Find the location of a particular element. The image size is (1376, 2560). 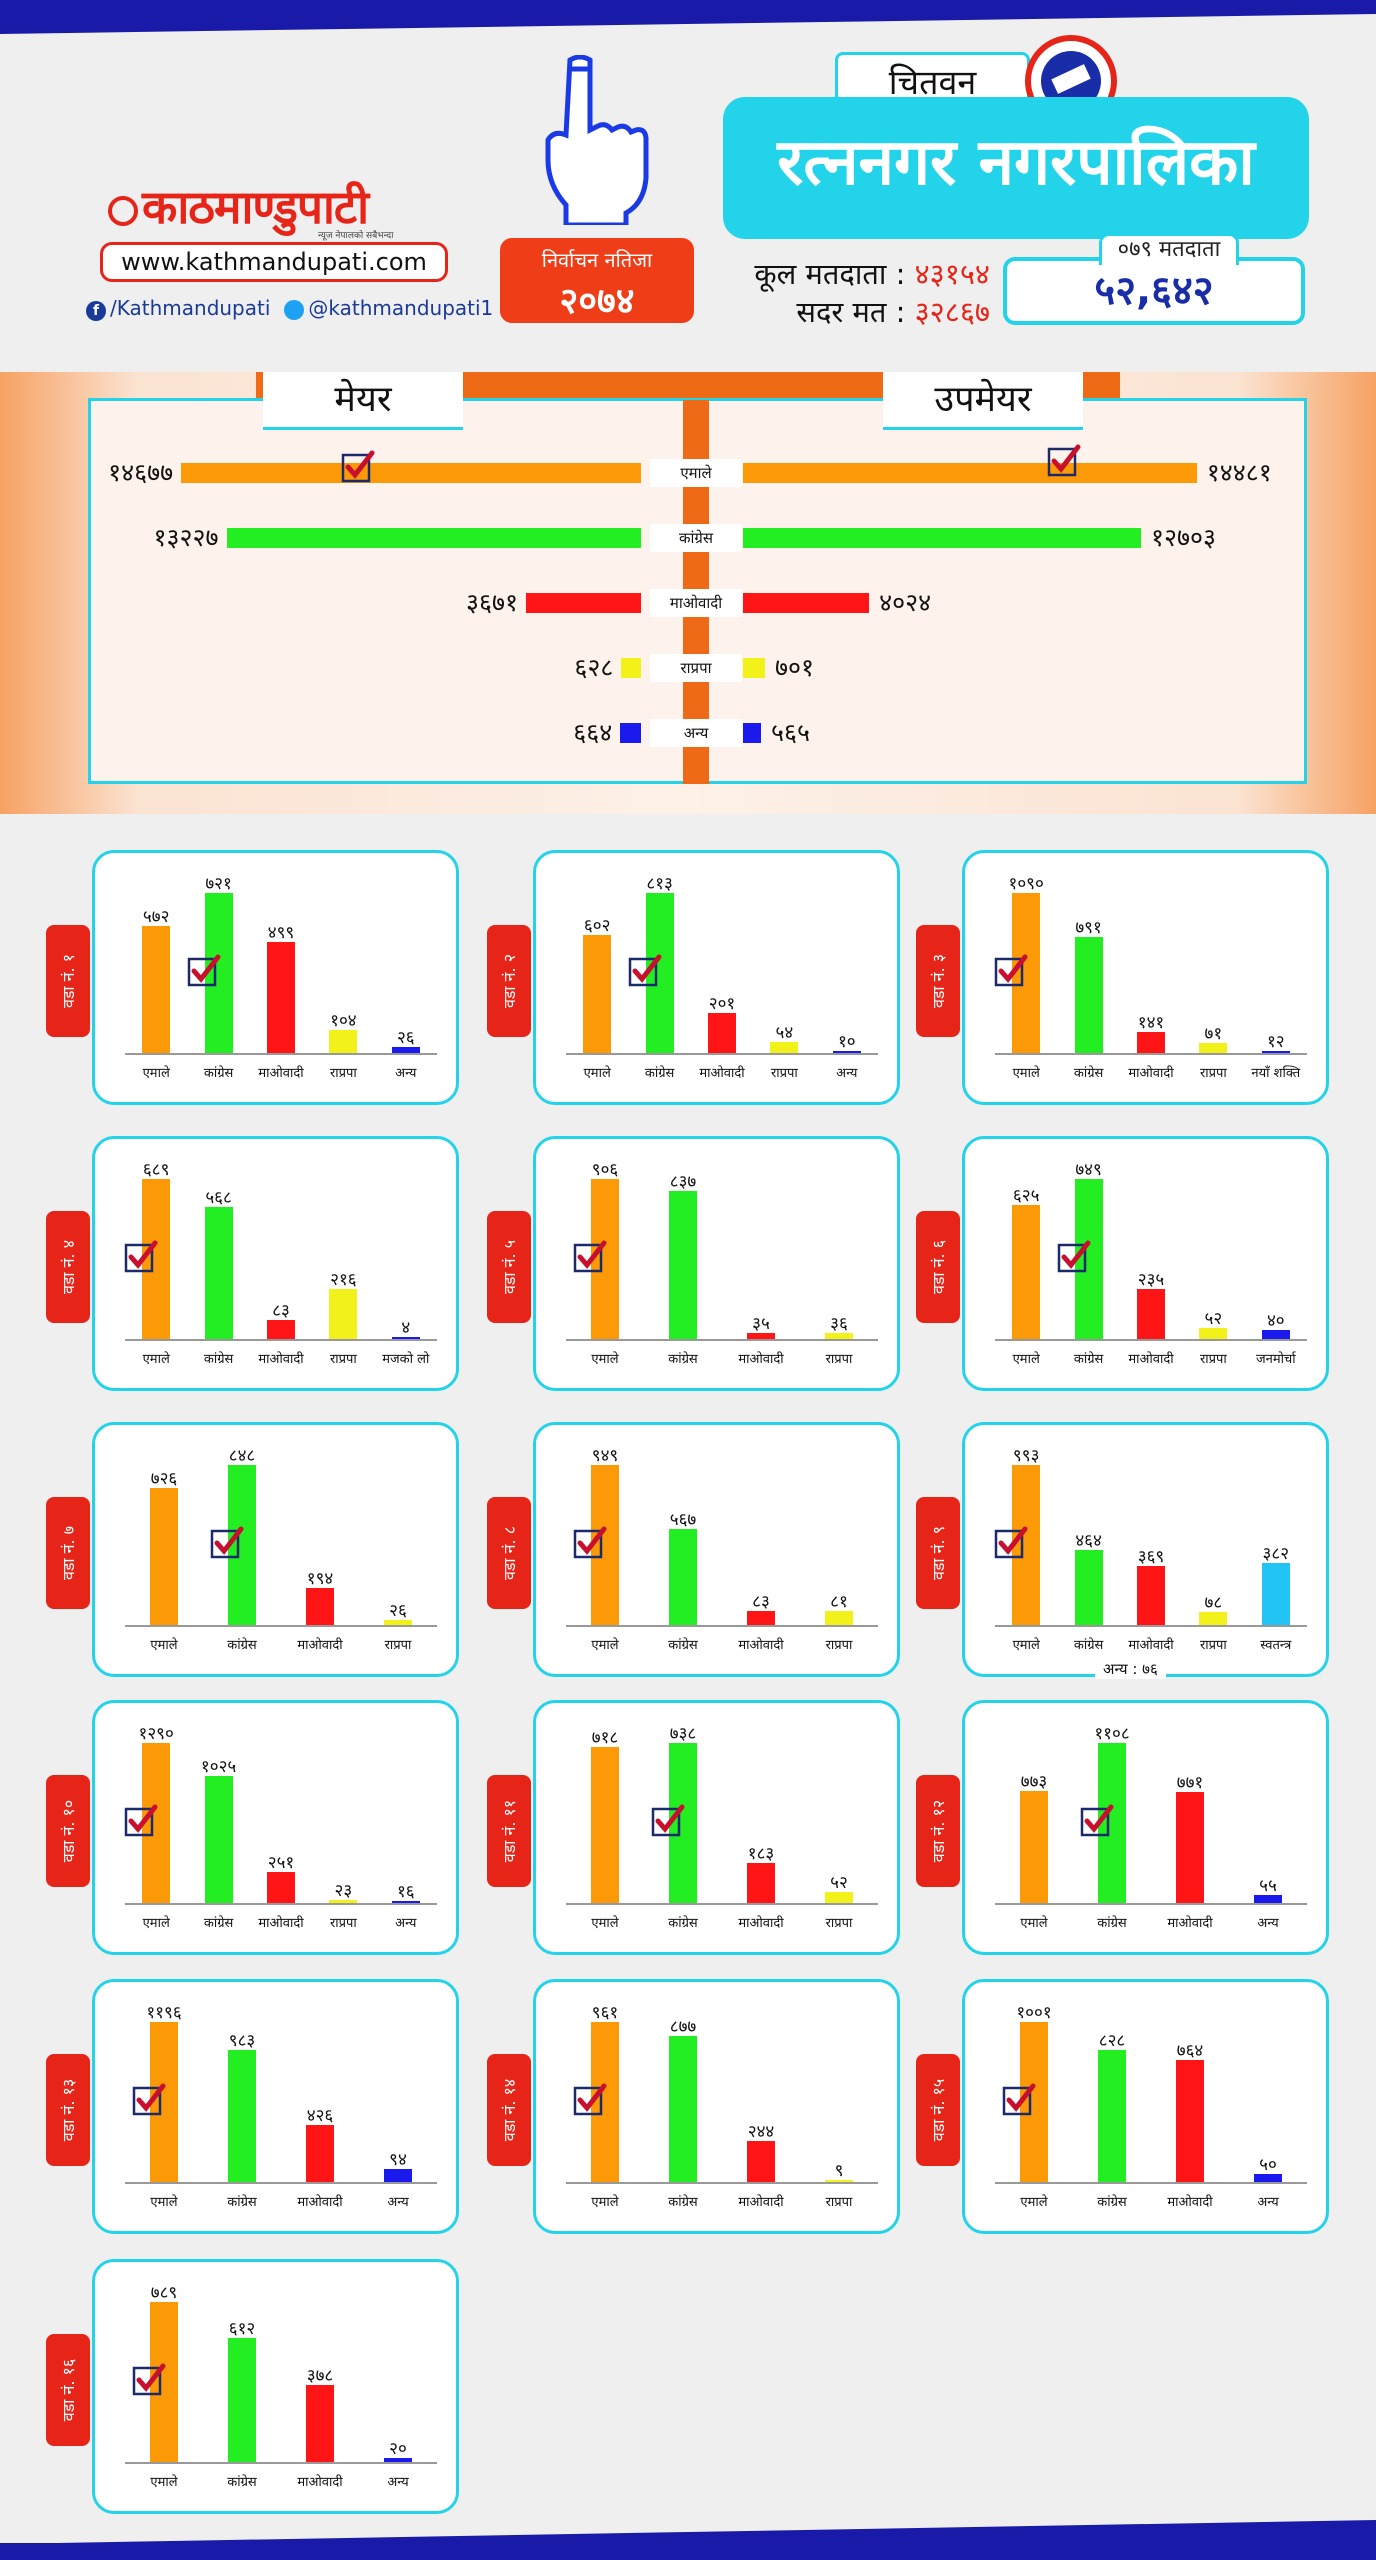

ward-number-label: वडा नं. १२ is located at coordinates (938, 1831).